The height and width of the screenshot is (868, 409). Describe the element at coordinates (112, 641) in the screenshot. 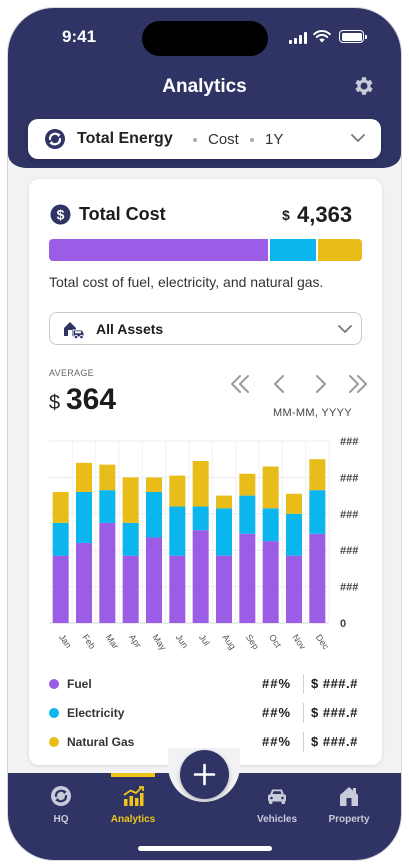

I see `x-tick-label: Mar` at that location.